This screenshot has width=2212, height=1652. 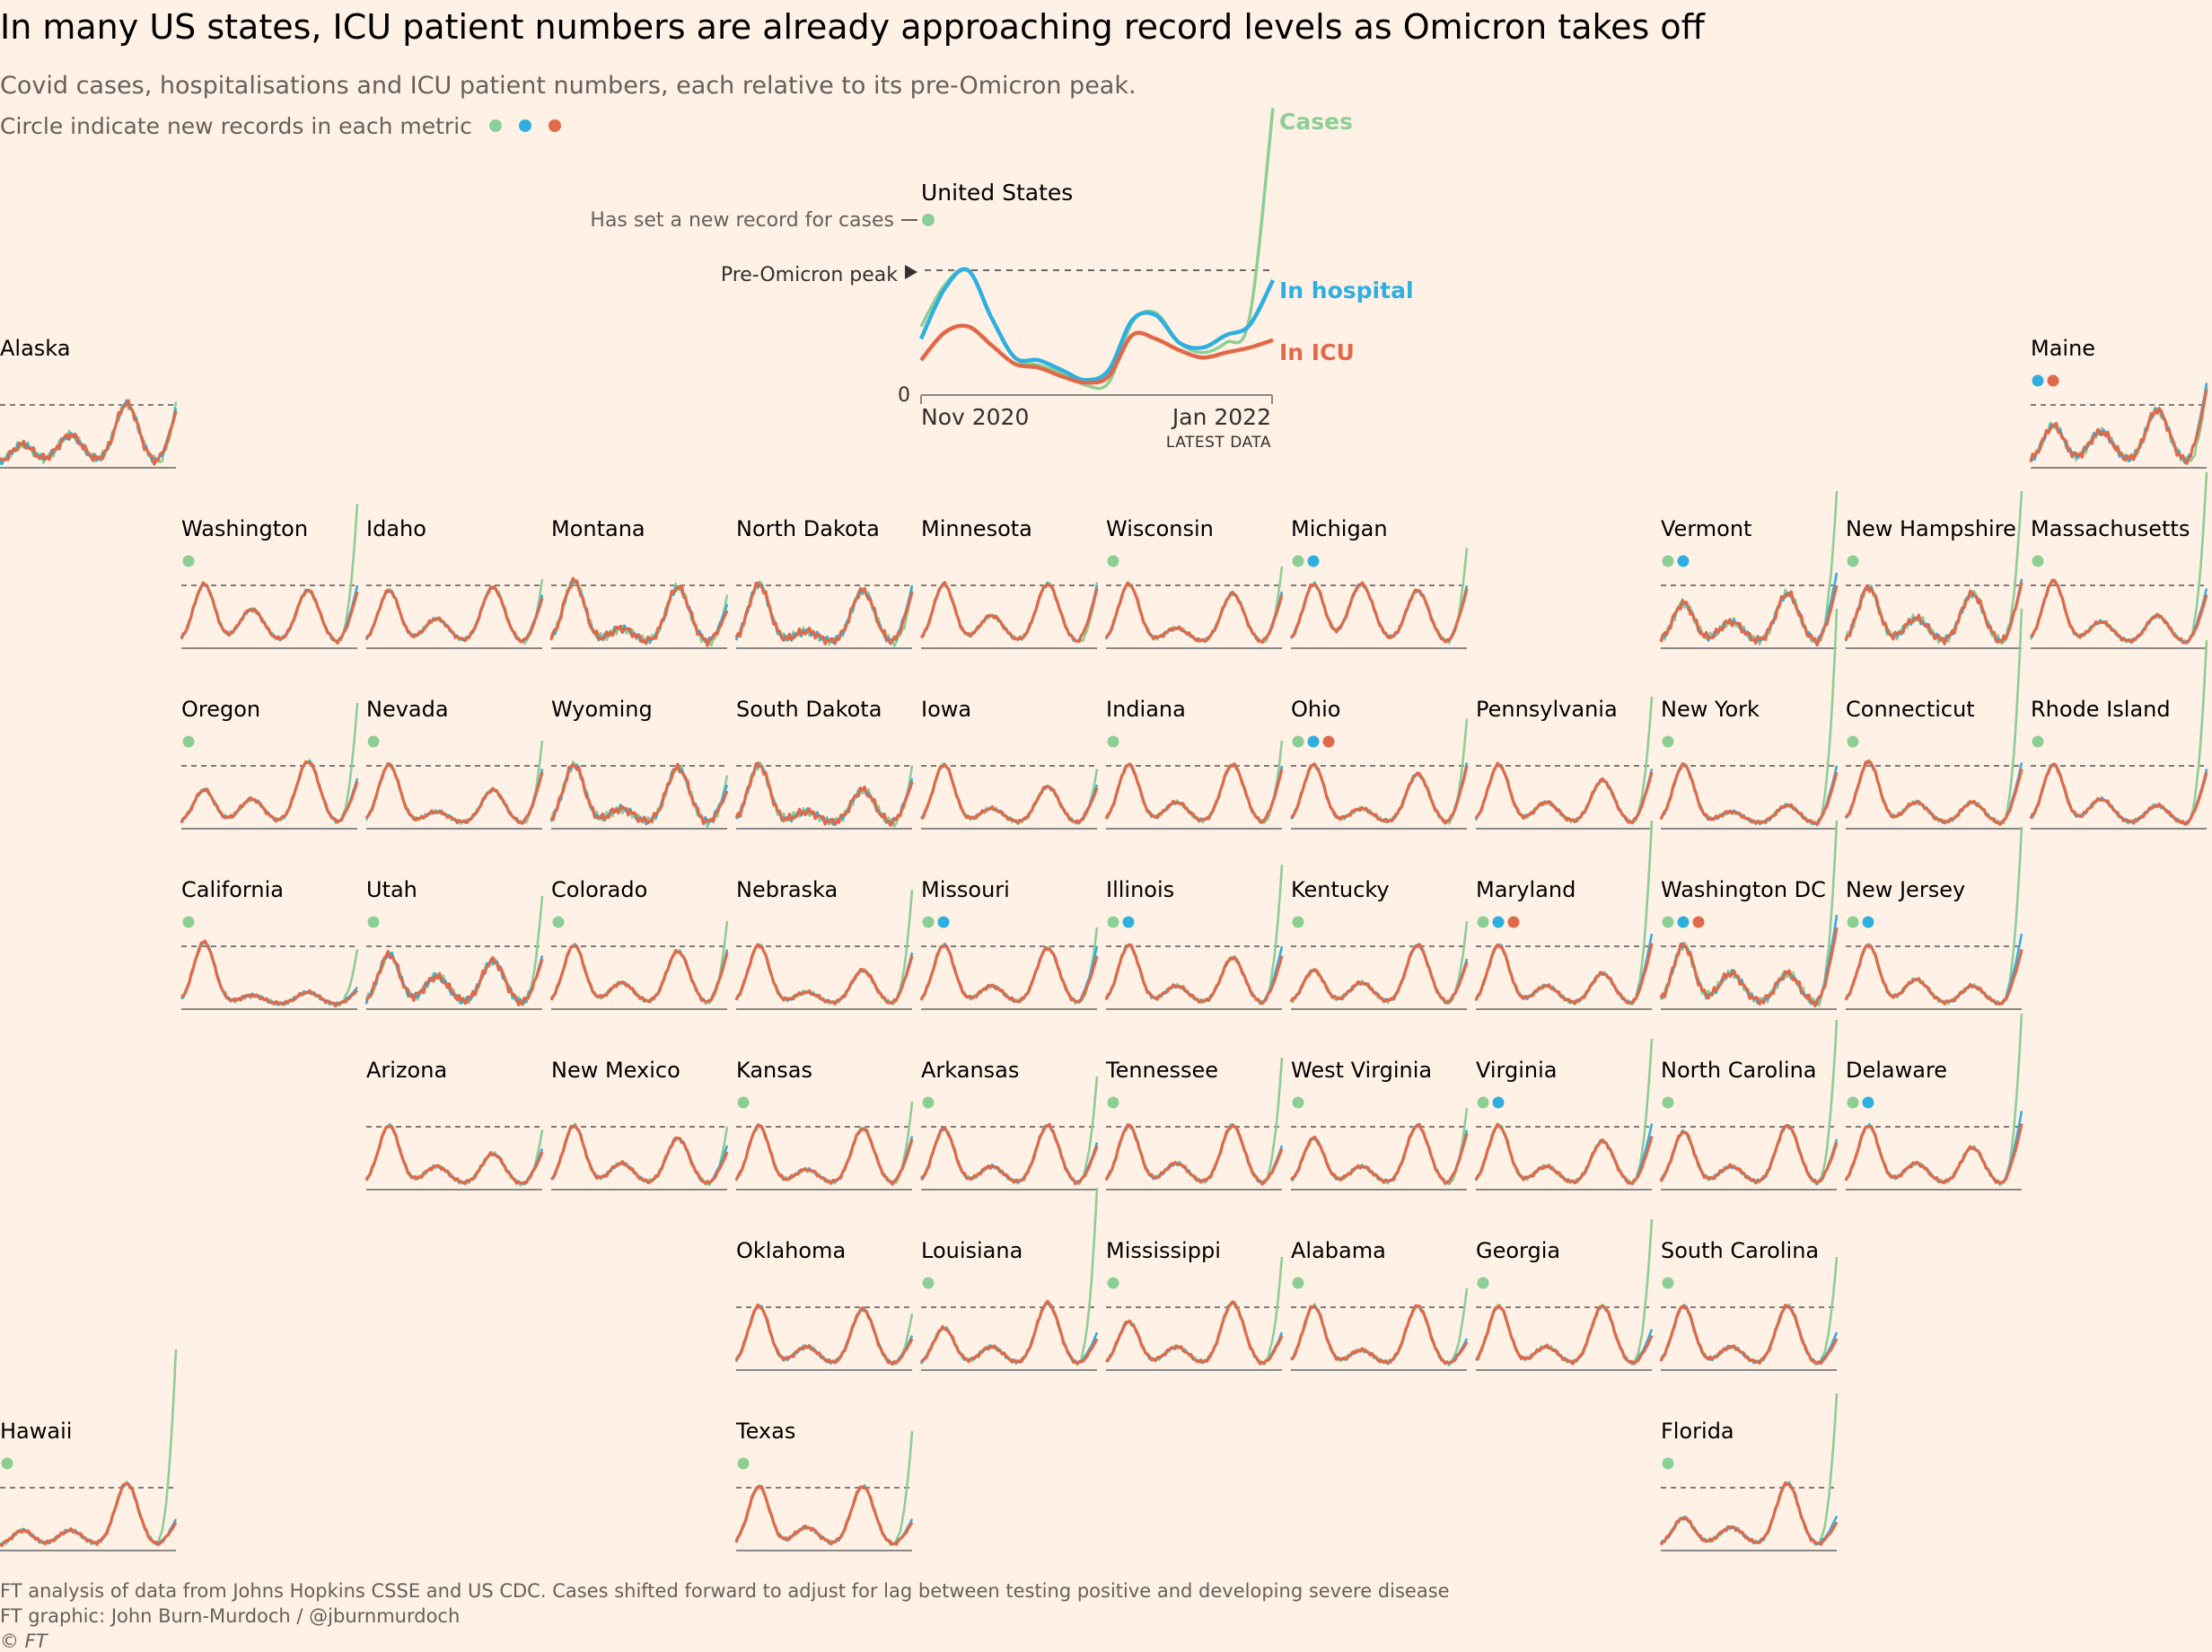 I want to click on state-name-label: Kentucky, so click(x=1340, y=890).